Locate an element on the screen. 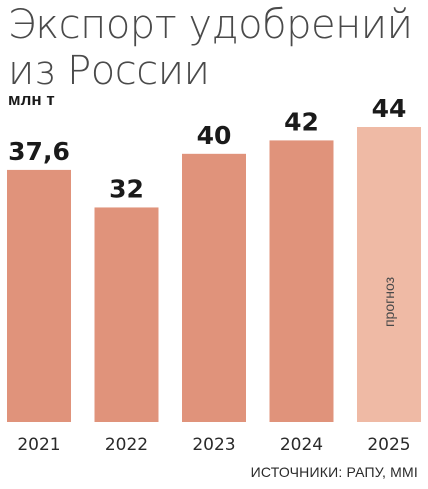 The height and width of the screenshot is (489, 428). bar-2023 is located at coordinates (214, 287).